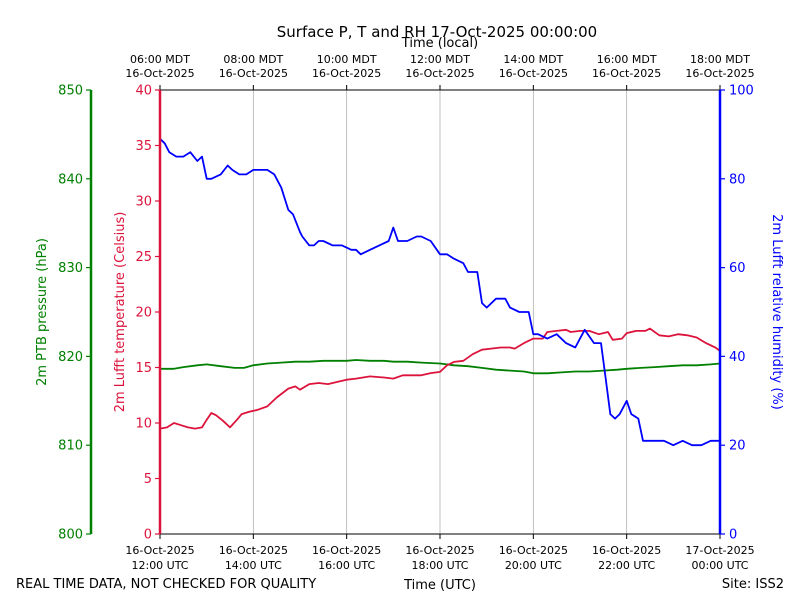 This screenshot has height=604, width=800. Describe the element at coordinates (737, 357) in the screenshot. I see `humidity-tick-label-2: 40` at that location.